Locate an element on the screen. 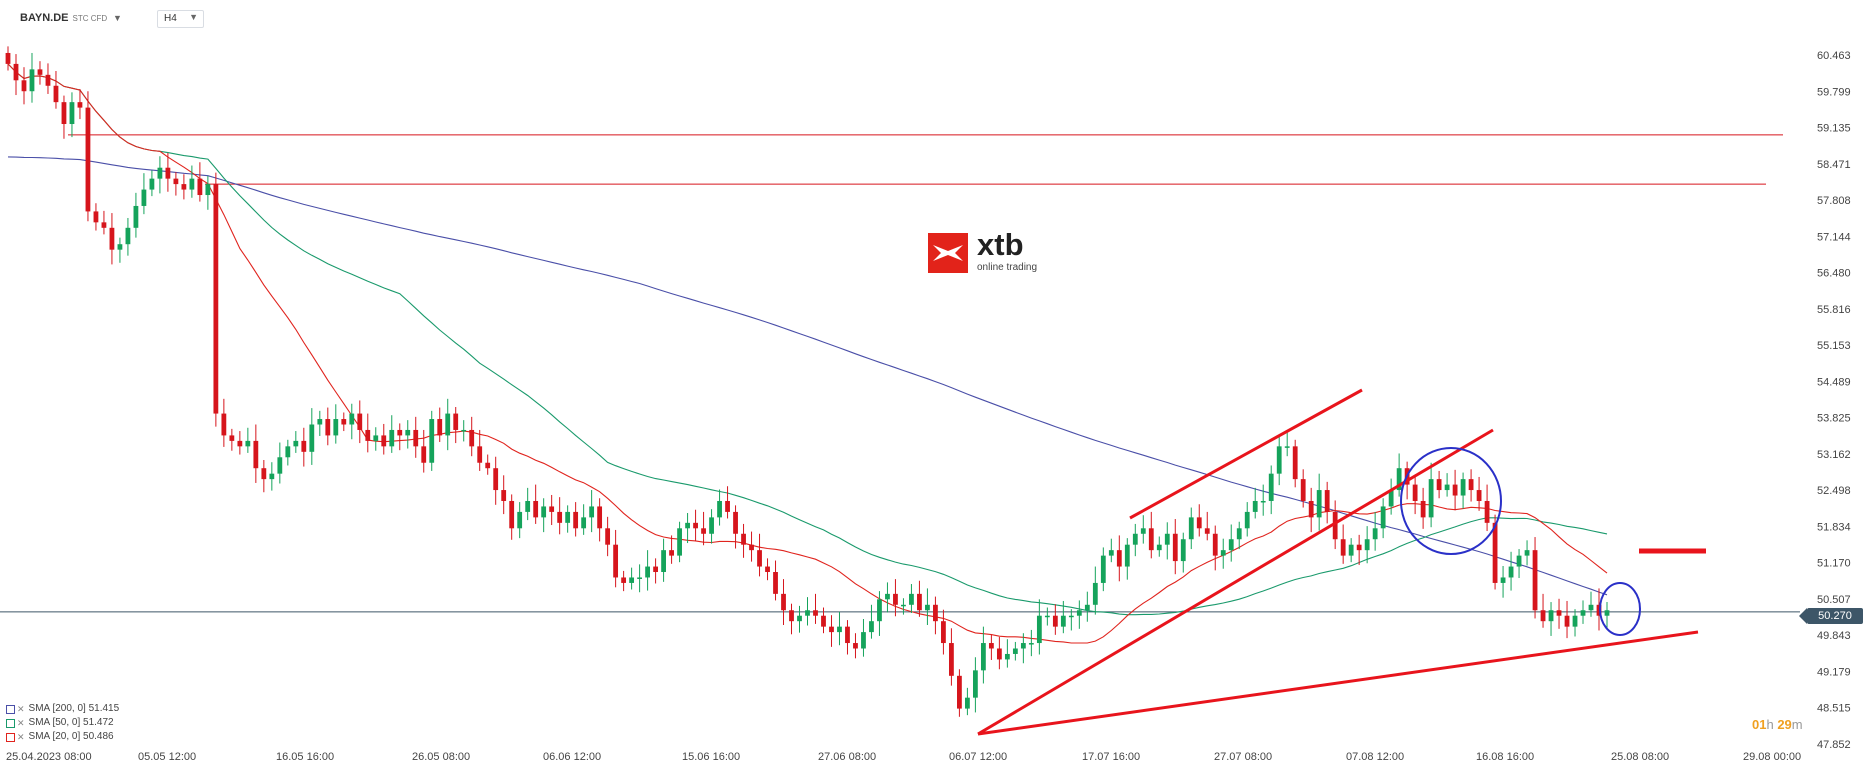  y-tick-label: 53.825 is located at coordinates (1834, 419).